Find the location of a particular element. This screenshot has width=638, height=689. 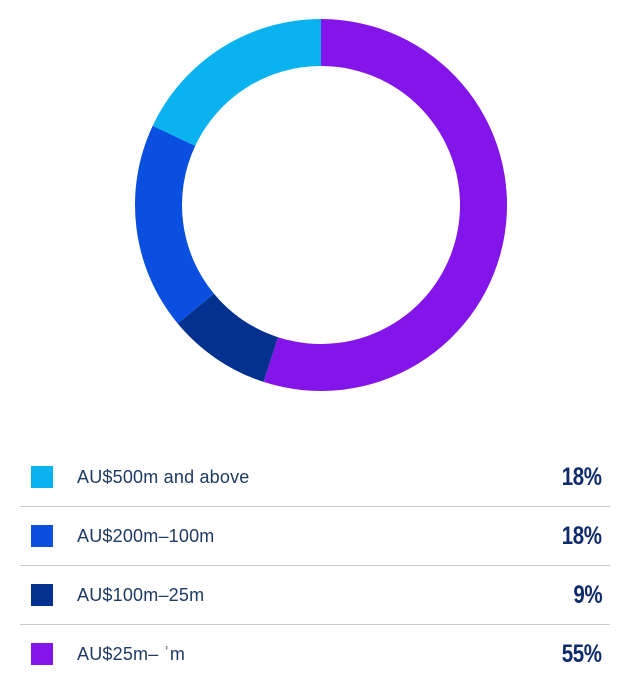

legend-value: 55% is located at coordinates (582, 653).